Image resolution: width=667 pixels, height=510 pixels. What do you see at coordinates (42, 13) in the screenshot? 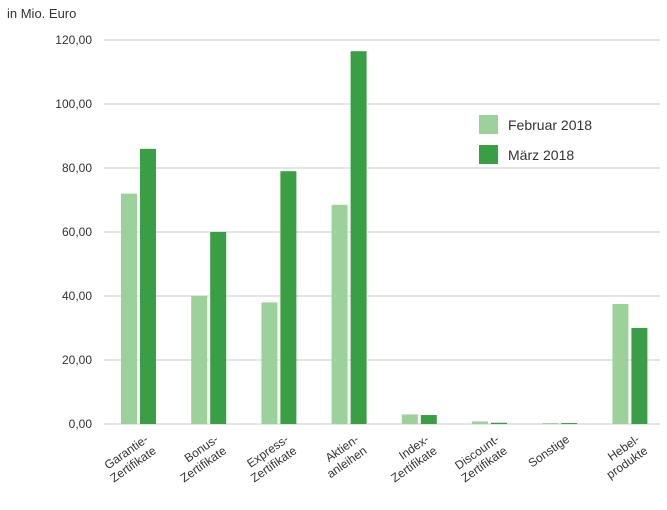
I see `y-axis-unit-label: in Mio. Euro` at bounding box center [42, 13].